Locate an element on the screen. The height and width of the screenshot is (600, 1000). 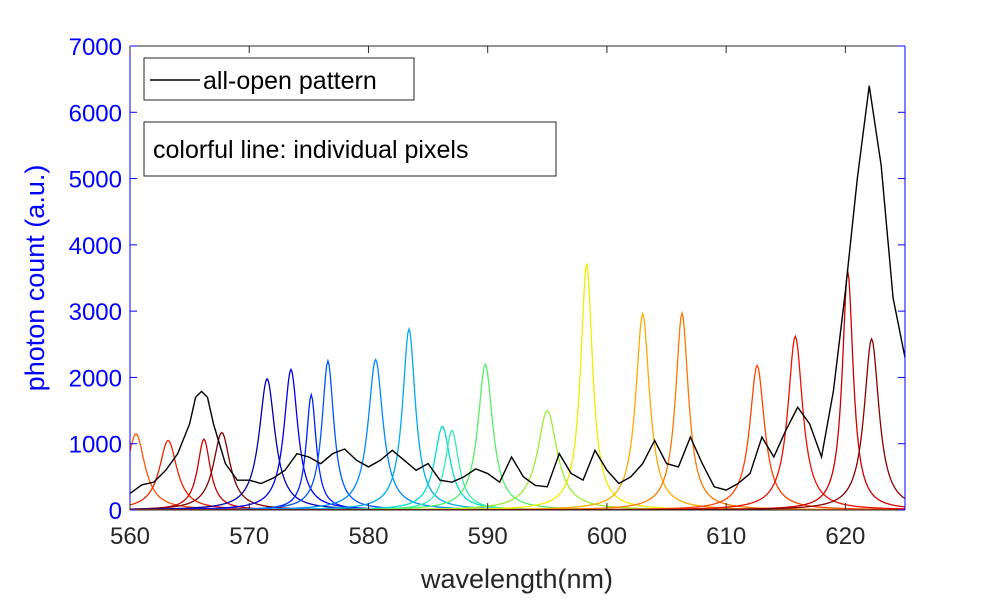
y-tick-label: 0 is located at coordinates (115, 511).